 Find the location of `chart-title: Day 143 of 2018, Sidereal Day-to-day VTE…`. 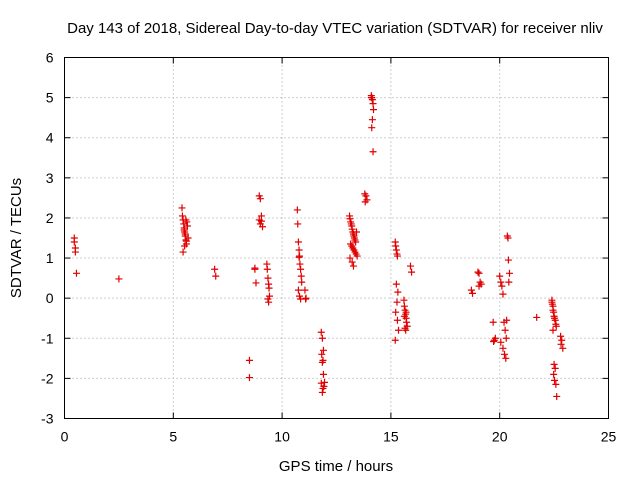

chart-title: Day 143 of 2018, Sidereal Day-to-day VTE… is located at coordinates (335, 28).